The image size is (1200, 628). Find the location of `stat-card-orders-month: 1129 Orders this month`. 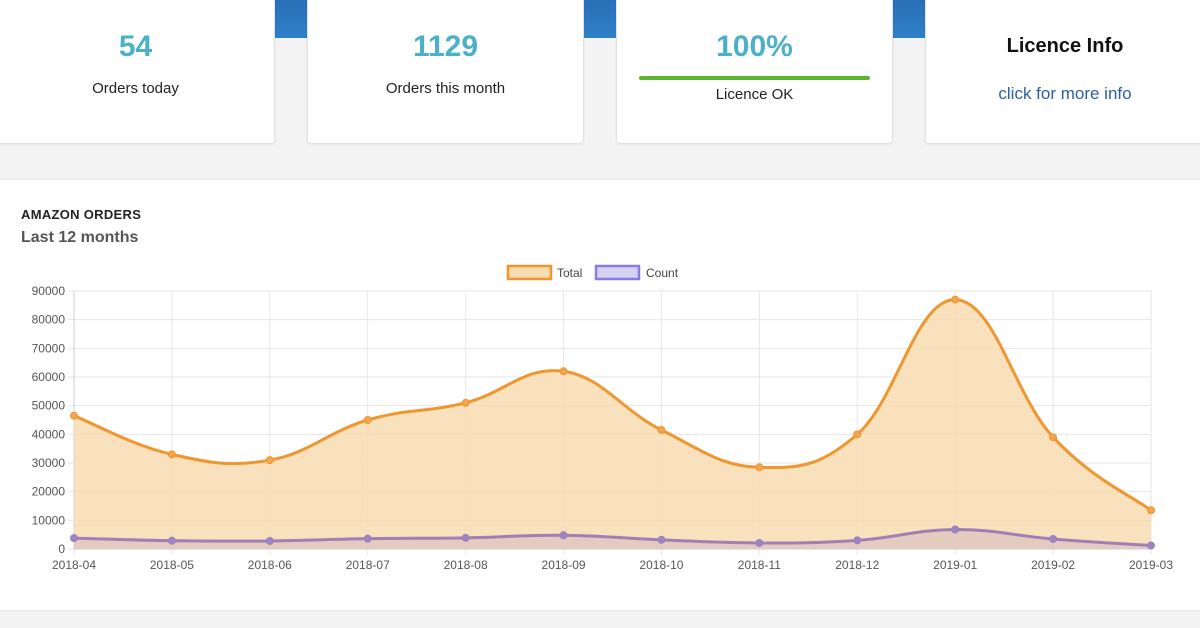

stat-card-orders-month: 1129 Orders this month is located at coordinates (445, 72).